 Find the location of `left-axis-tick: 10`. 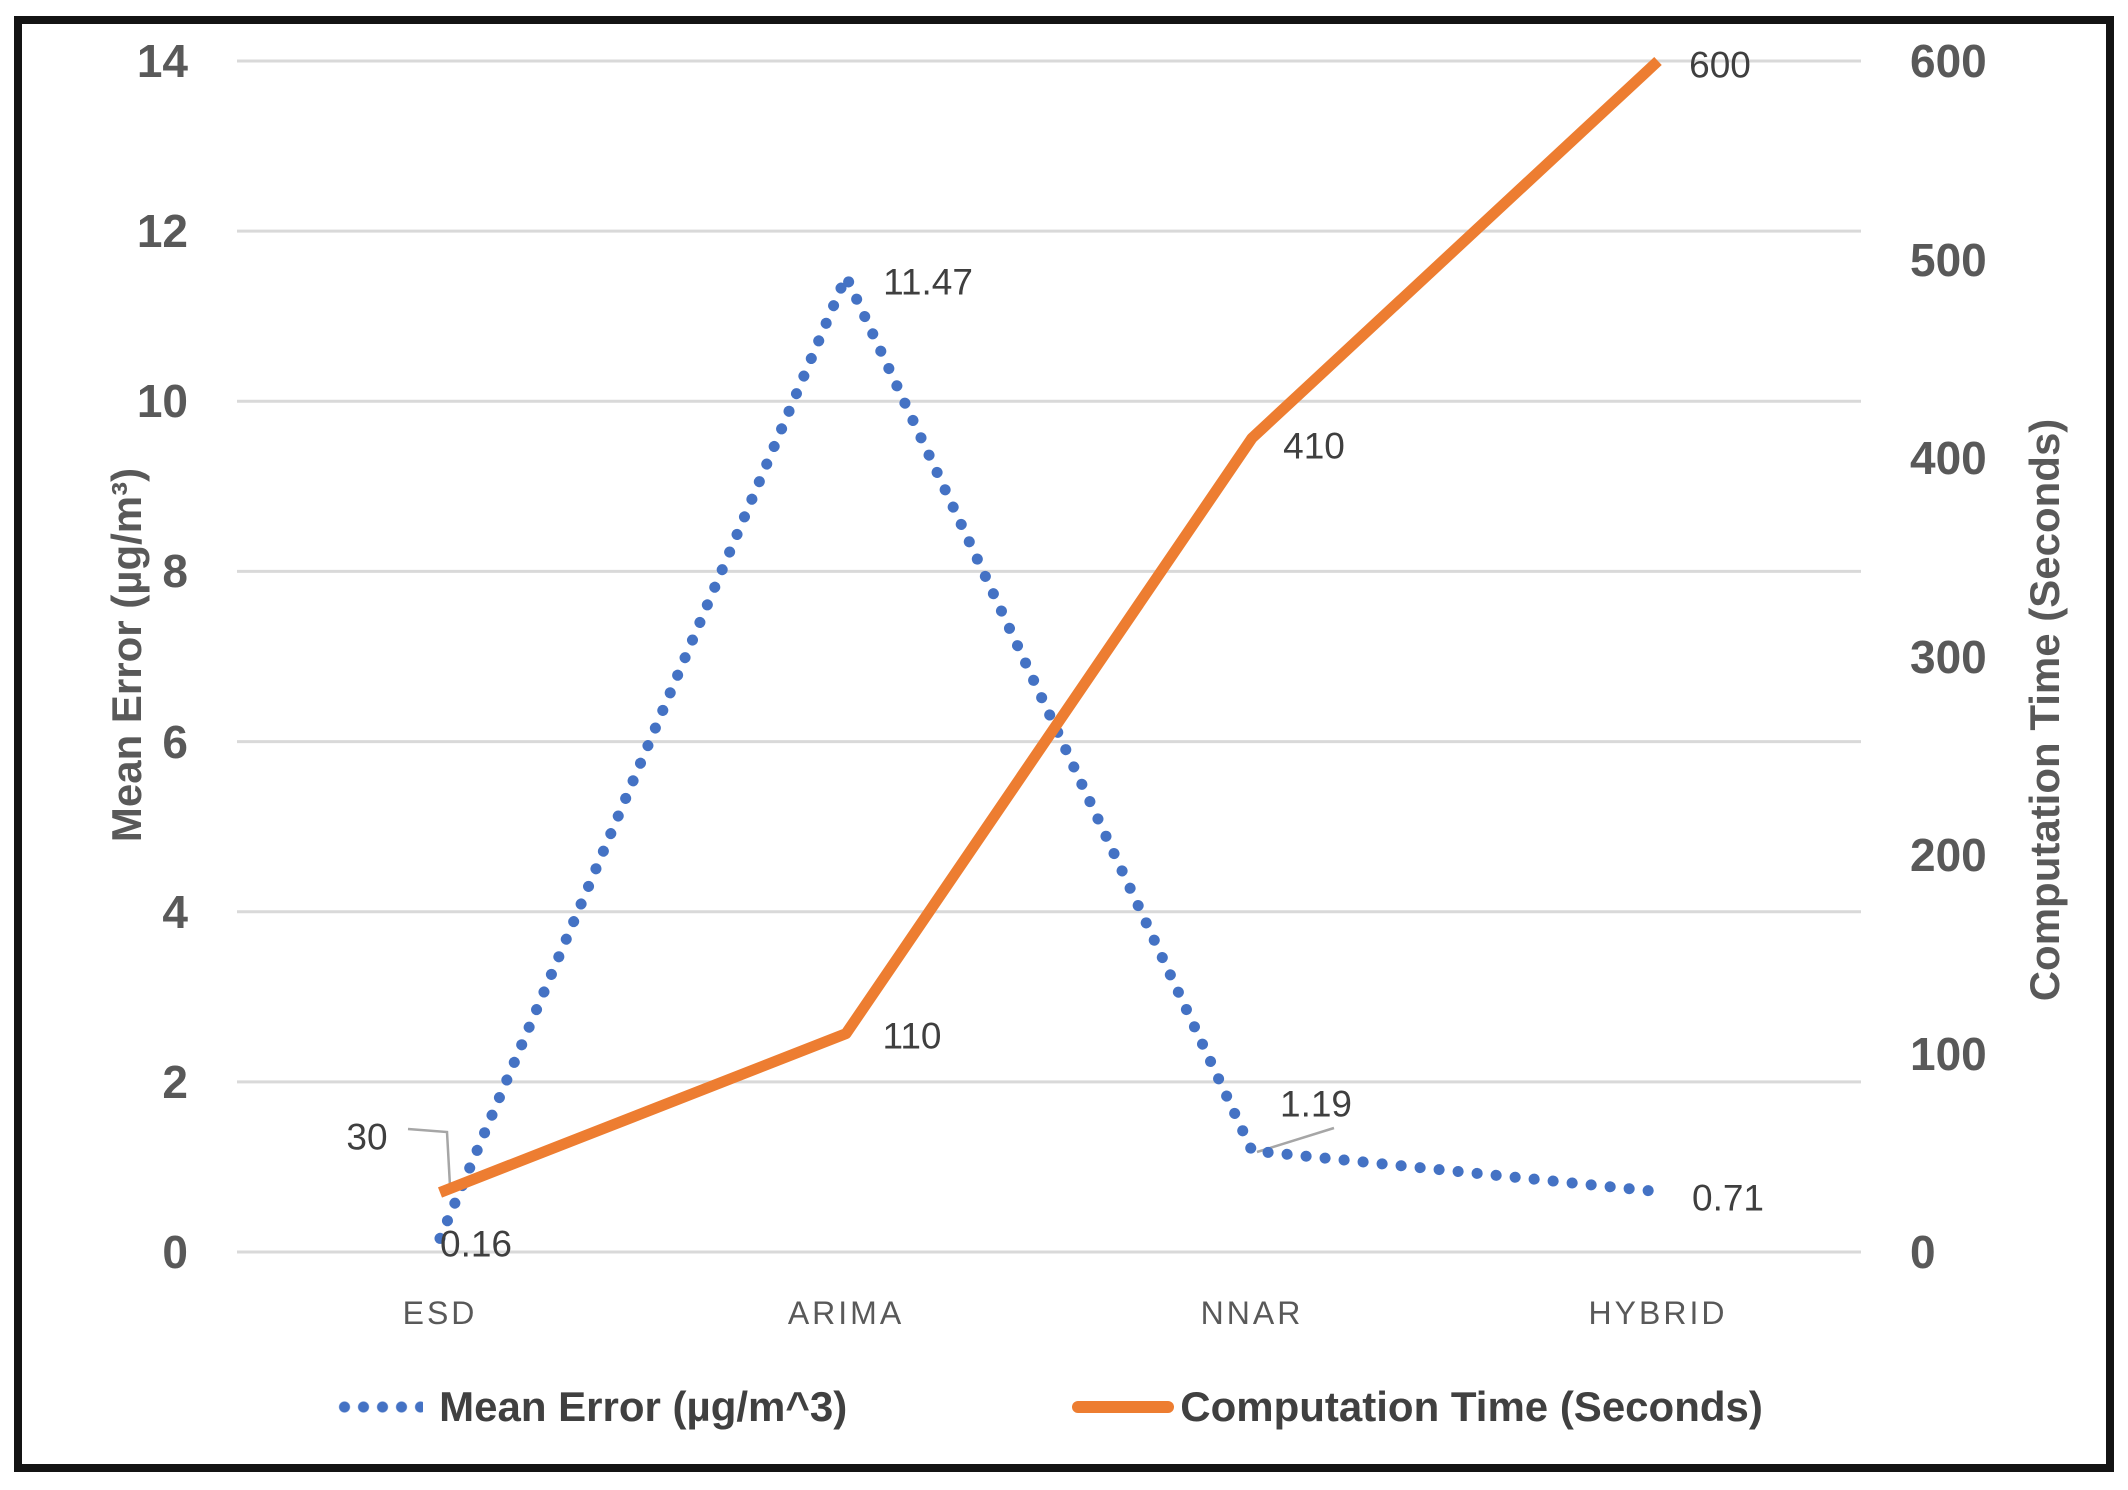

left-axis-tick: 10 is located at coordinates (162, 401).